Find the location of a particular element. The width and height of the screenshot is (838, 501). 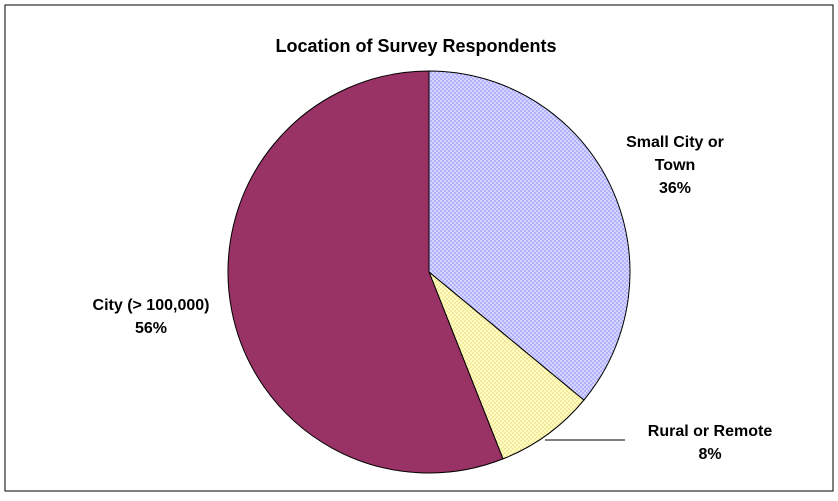

slice-label: Rural or Remote is located at coordinates (710, 431).